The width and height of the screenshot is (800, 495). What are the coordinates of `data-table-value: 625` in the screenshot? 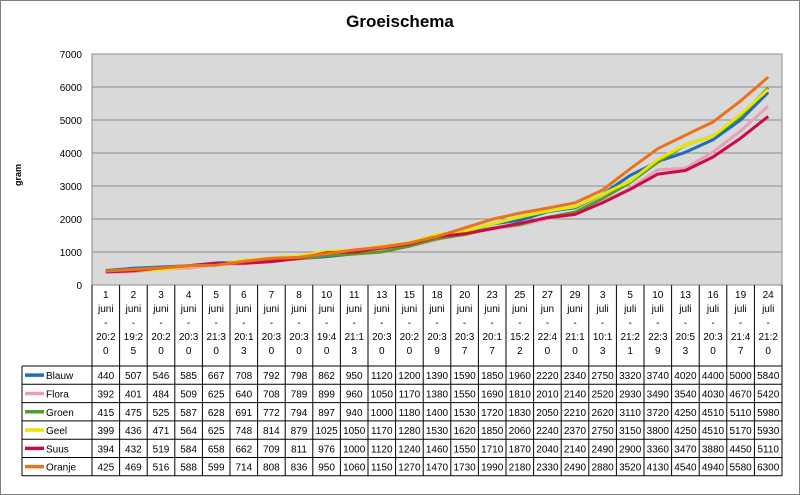 It's located at (216, 394).